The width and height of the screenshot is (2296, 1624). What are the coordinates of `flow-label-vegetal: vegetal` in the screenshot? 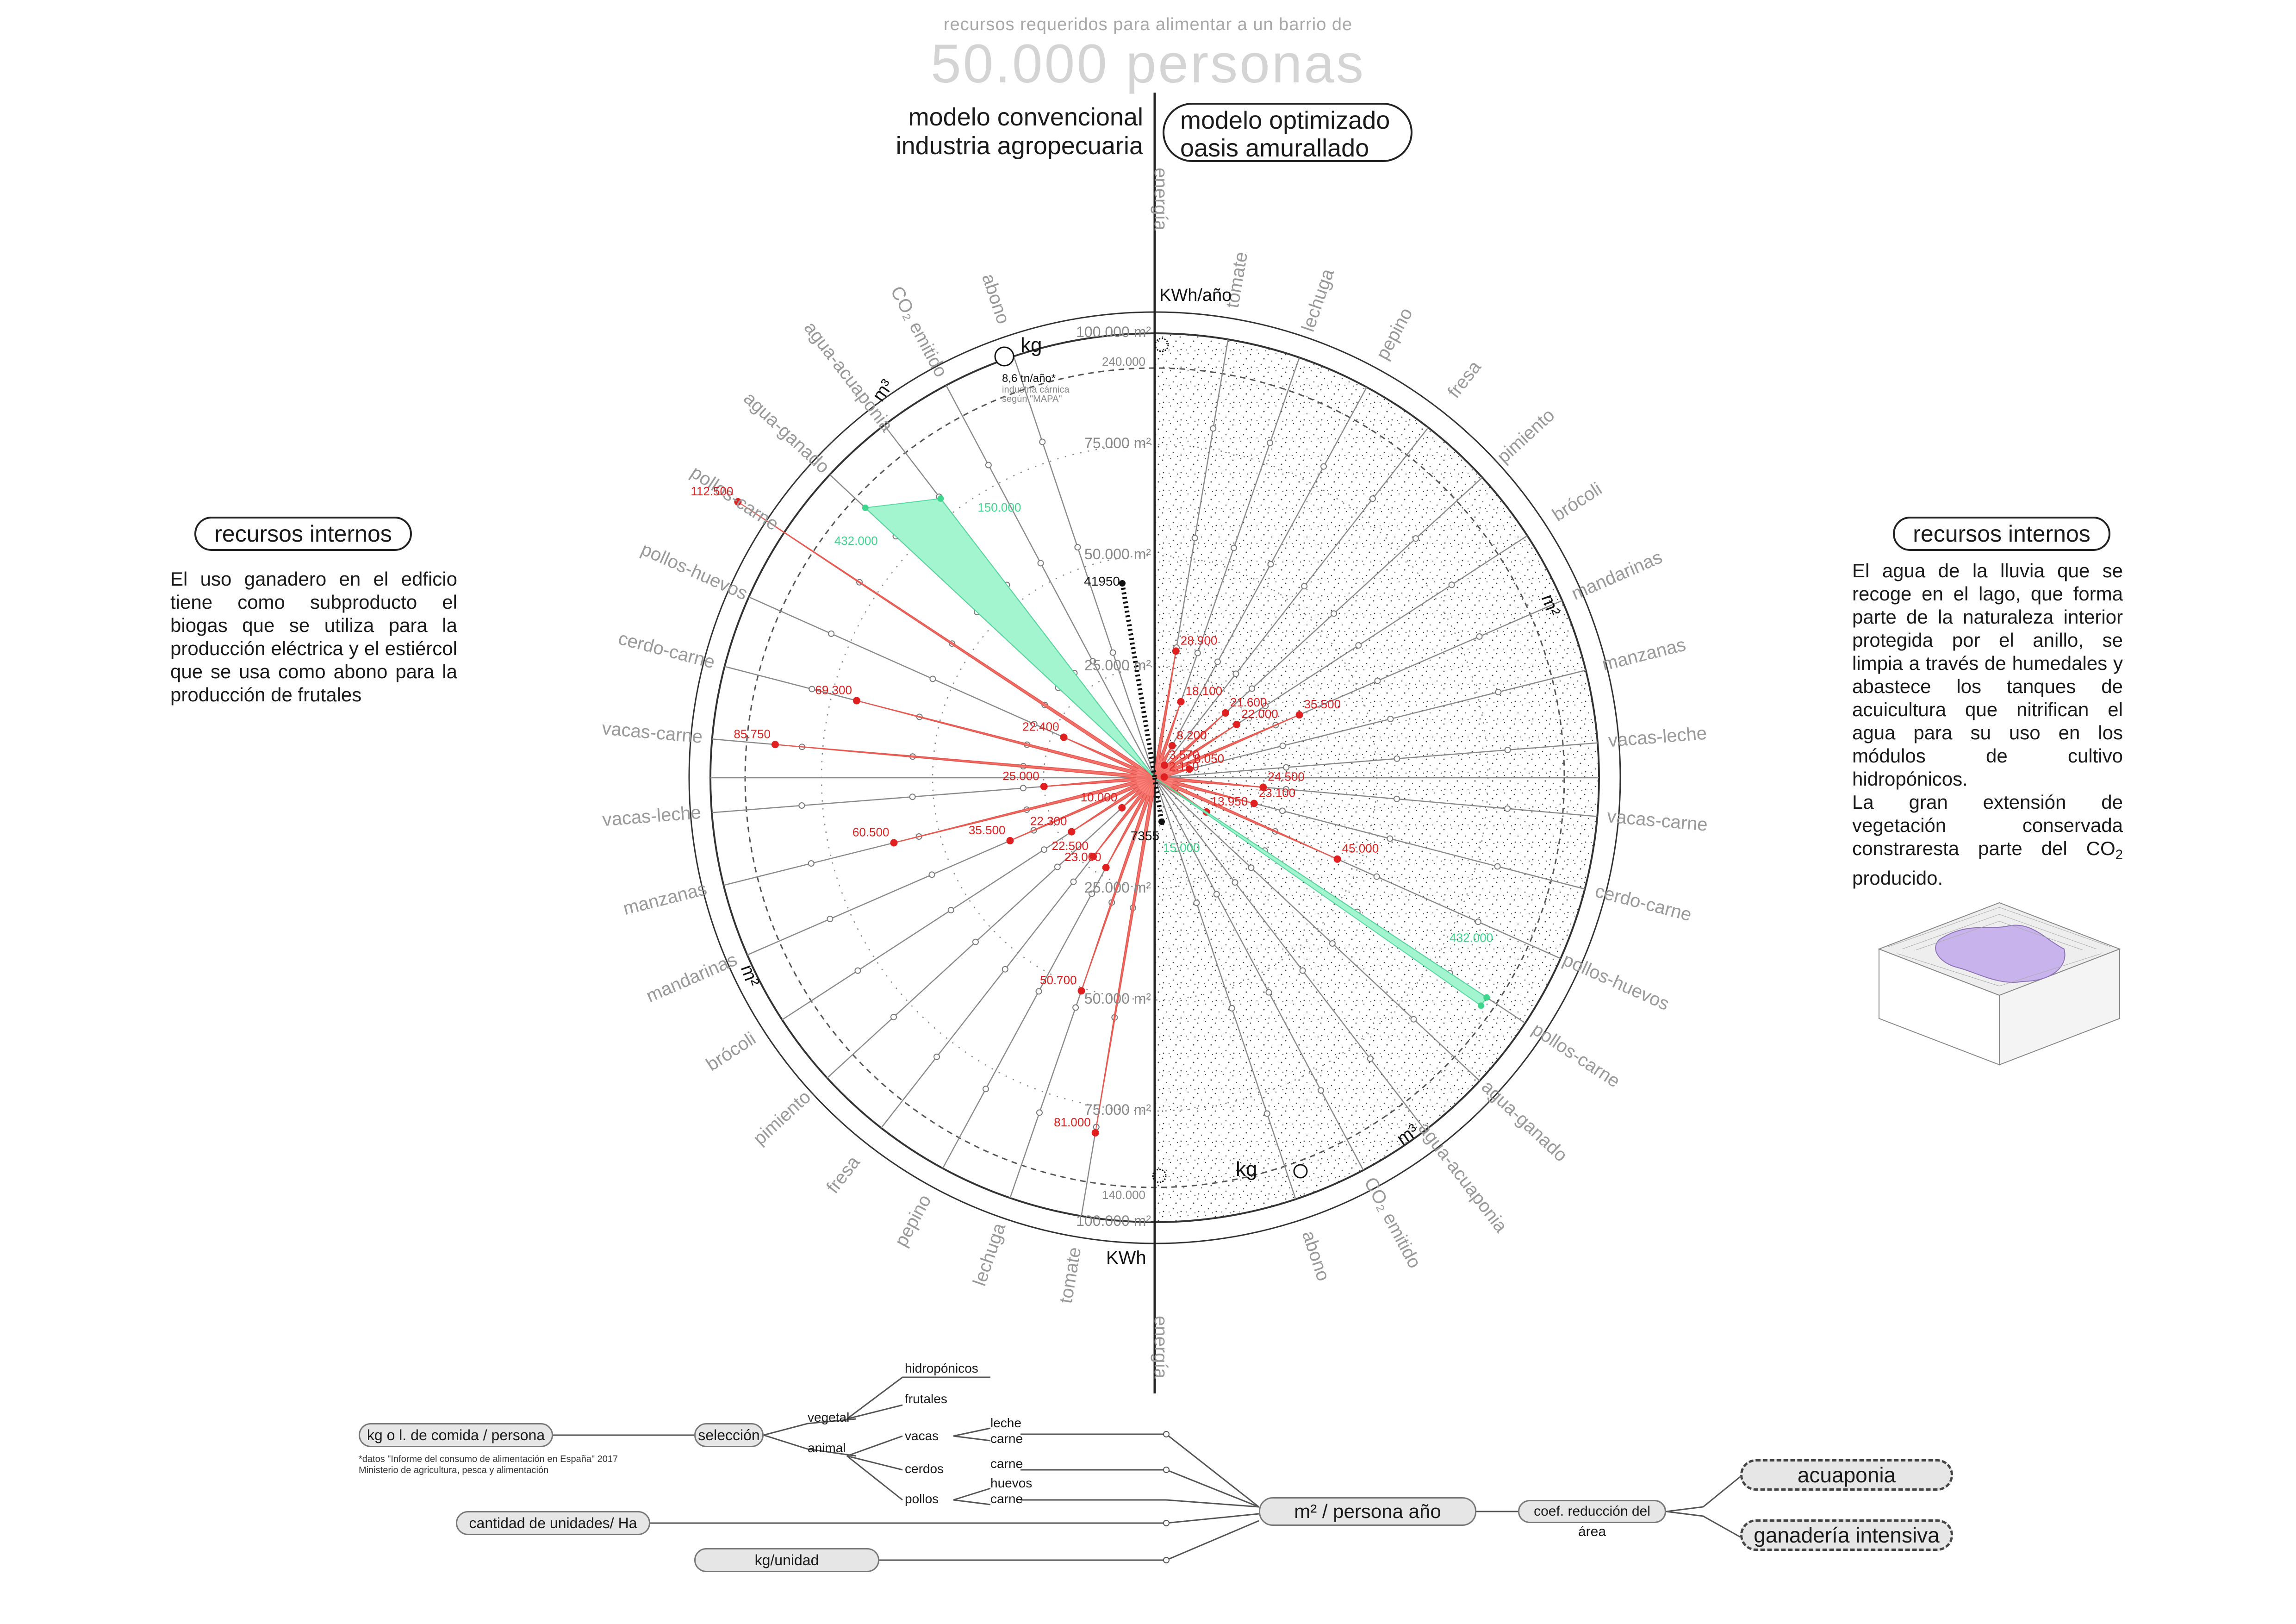 It's located at (829, 1417).